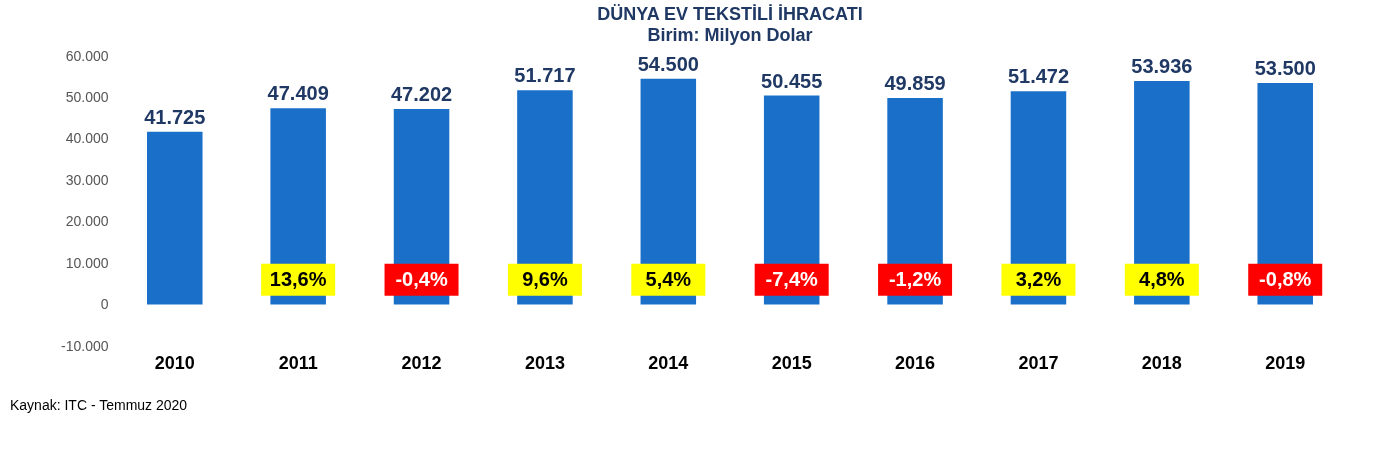 This screenshot has height=452, width=1397. I want to click on x-tick-label: 2015, so click(791, 362).